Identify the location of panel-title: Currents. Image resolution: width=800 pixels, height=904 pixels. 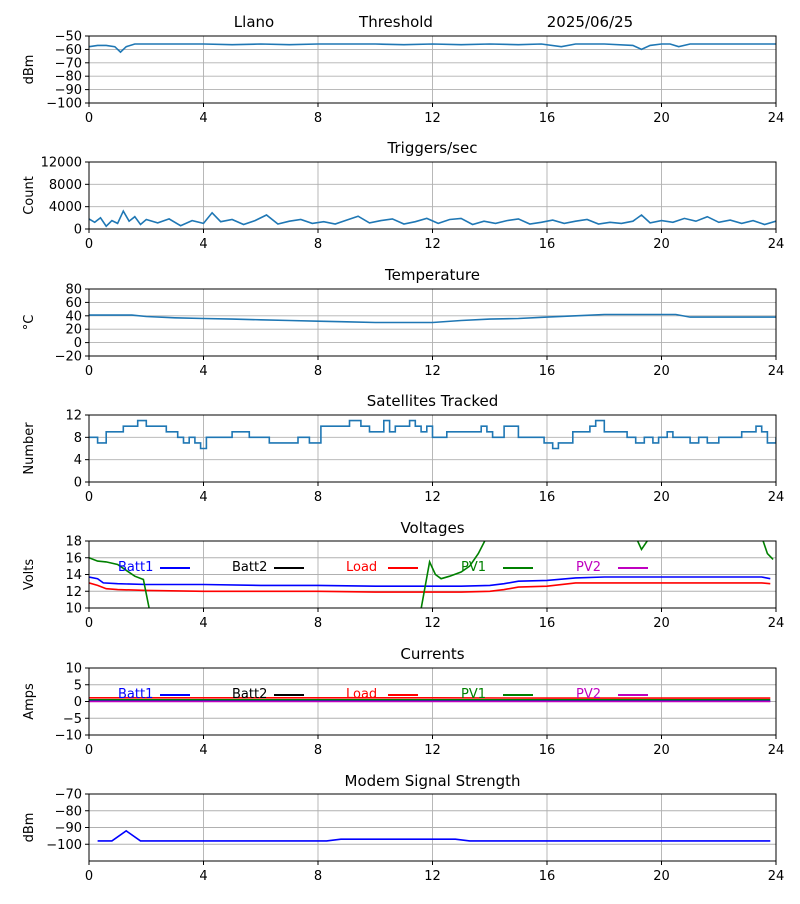
(432, 654).